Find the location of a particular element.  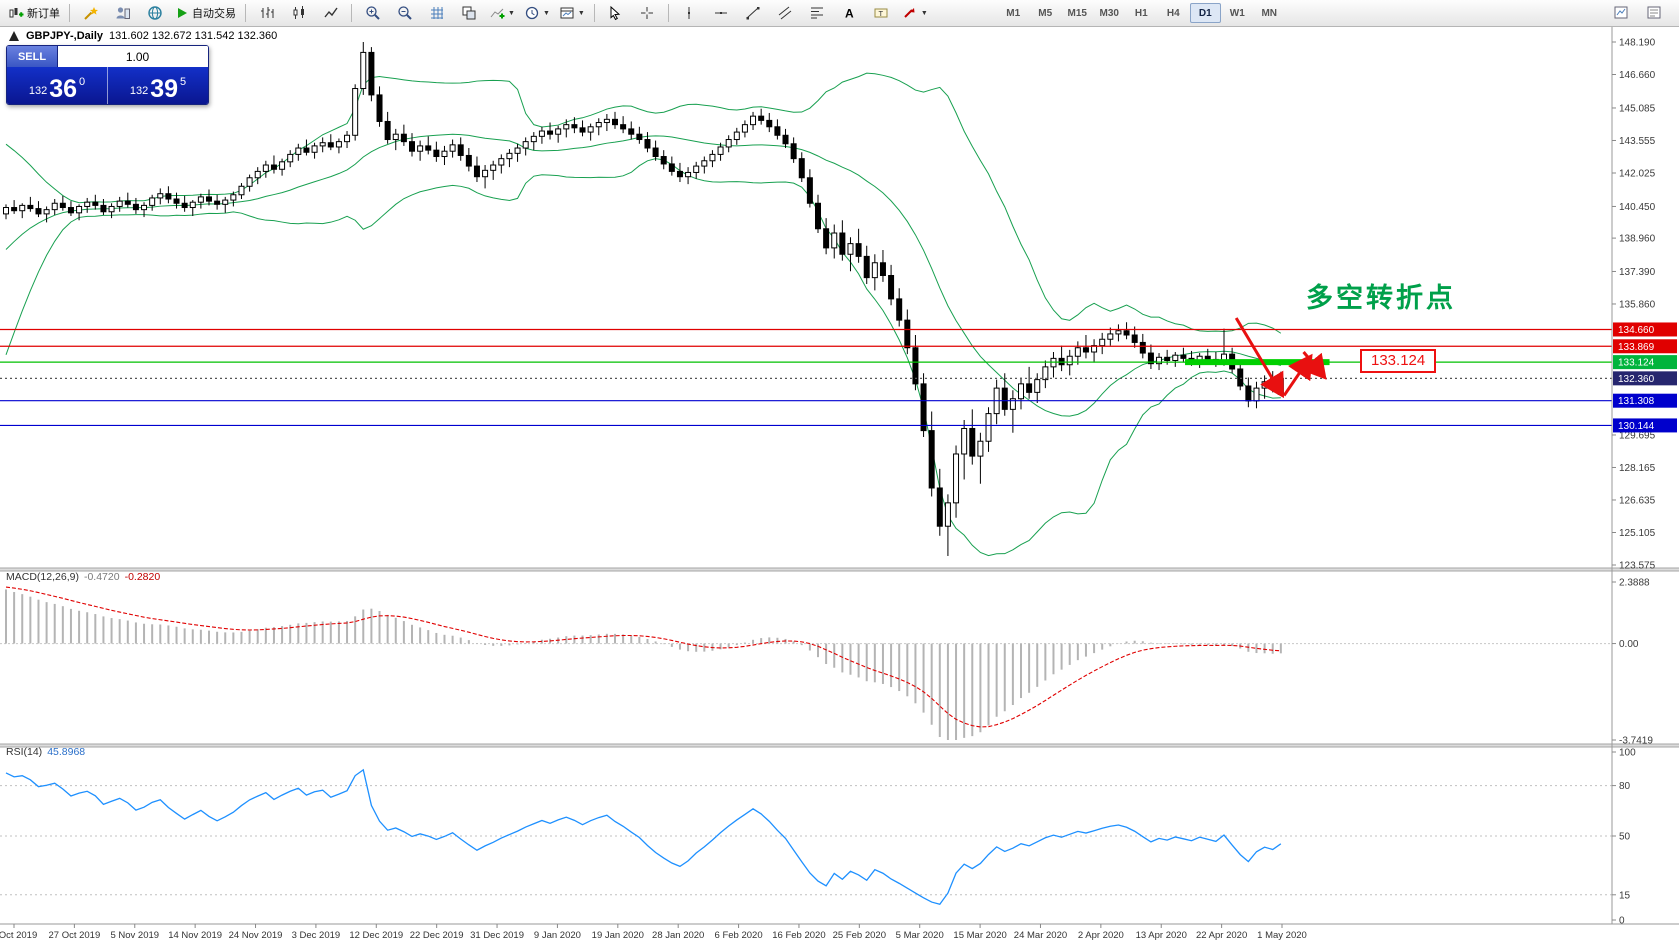

auto-trading-button: 自动交易 is located at coordinates (205, 13).